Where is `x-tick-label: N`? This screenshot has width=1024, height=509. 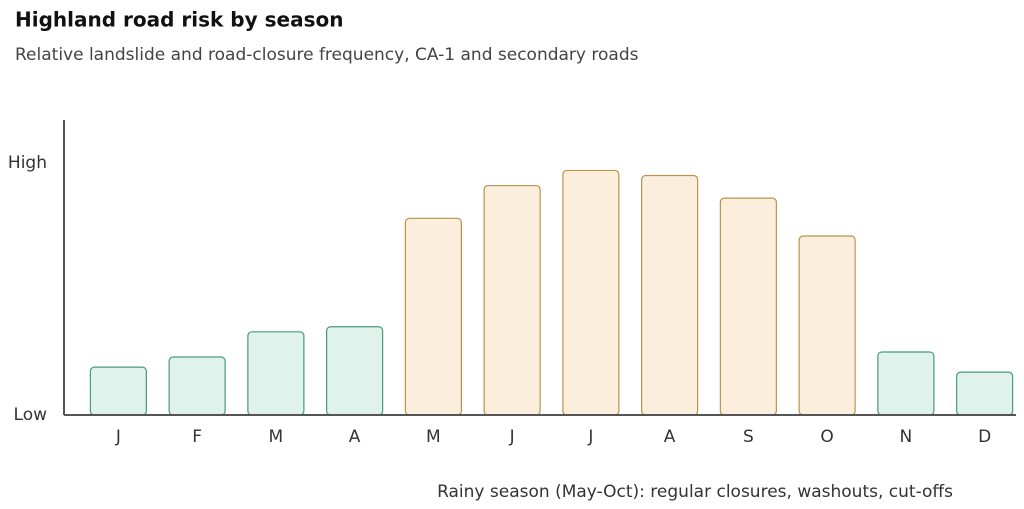 x-tick-label: N is located at coordinates (906, 437).